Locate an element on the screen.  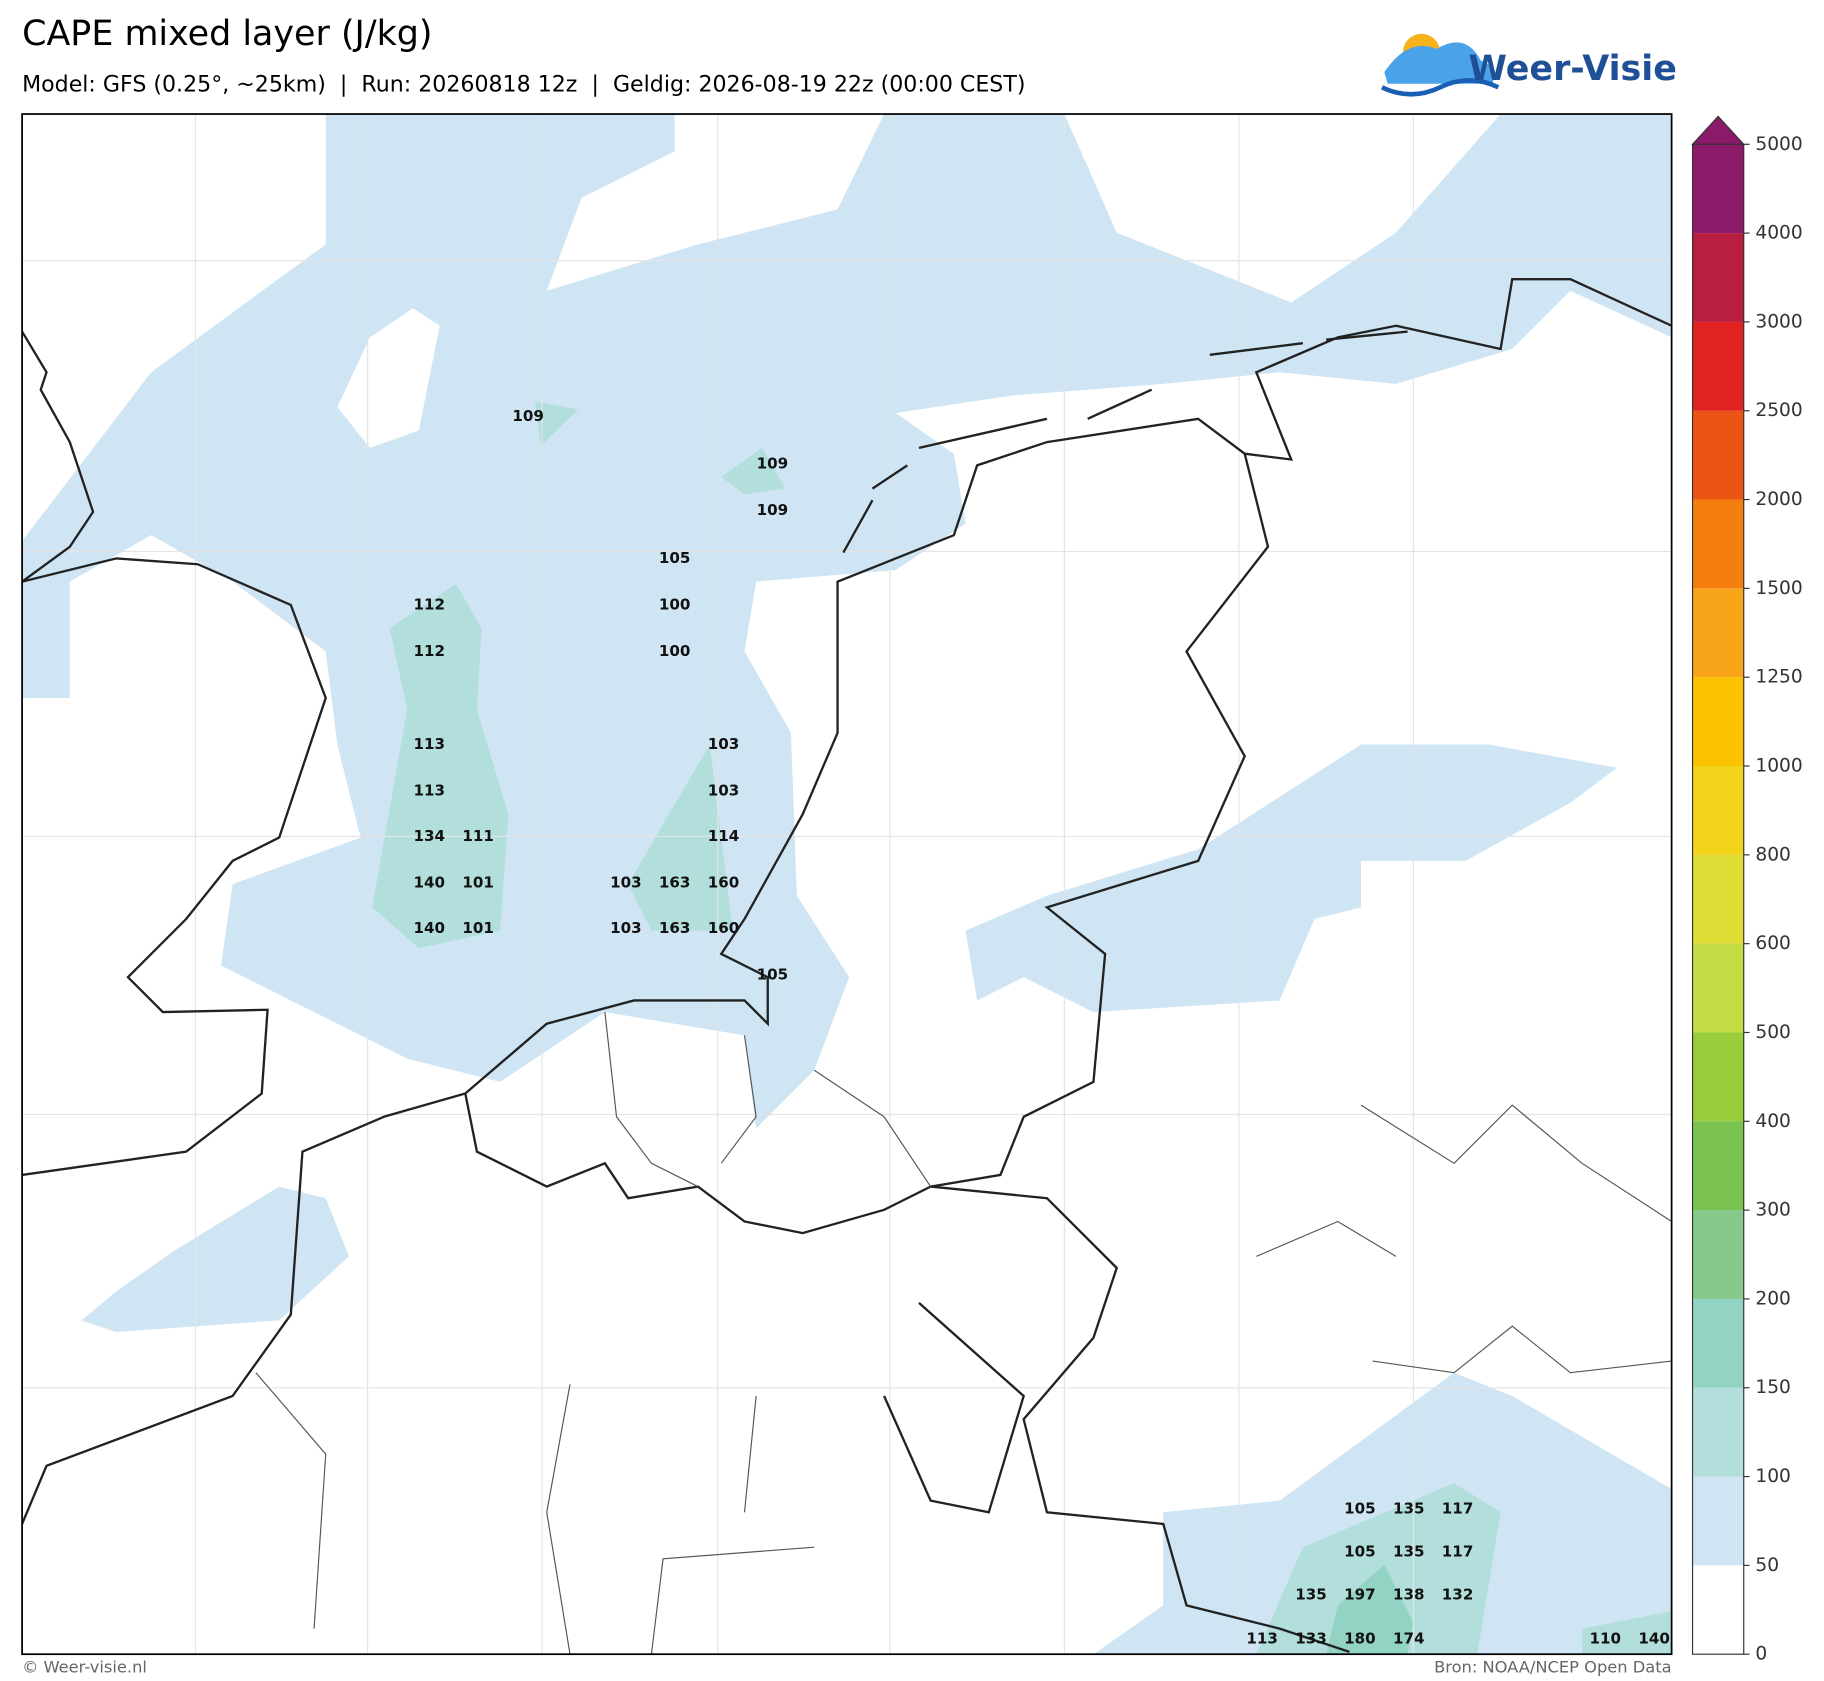
colorbar-tick-label: 5000 is located at coordinates (1778, 144).